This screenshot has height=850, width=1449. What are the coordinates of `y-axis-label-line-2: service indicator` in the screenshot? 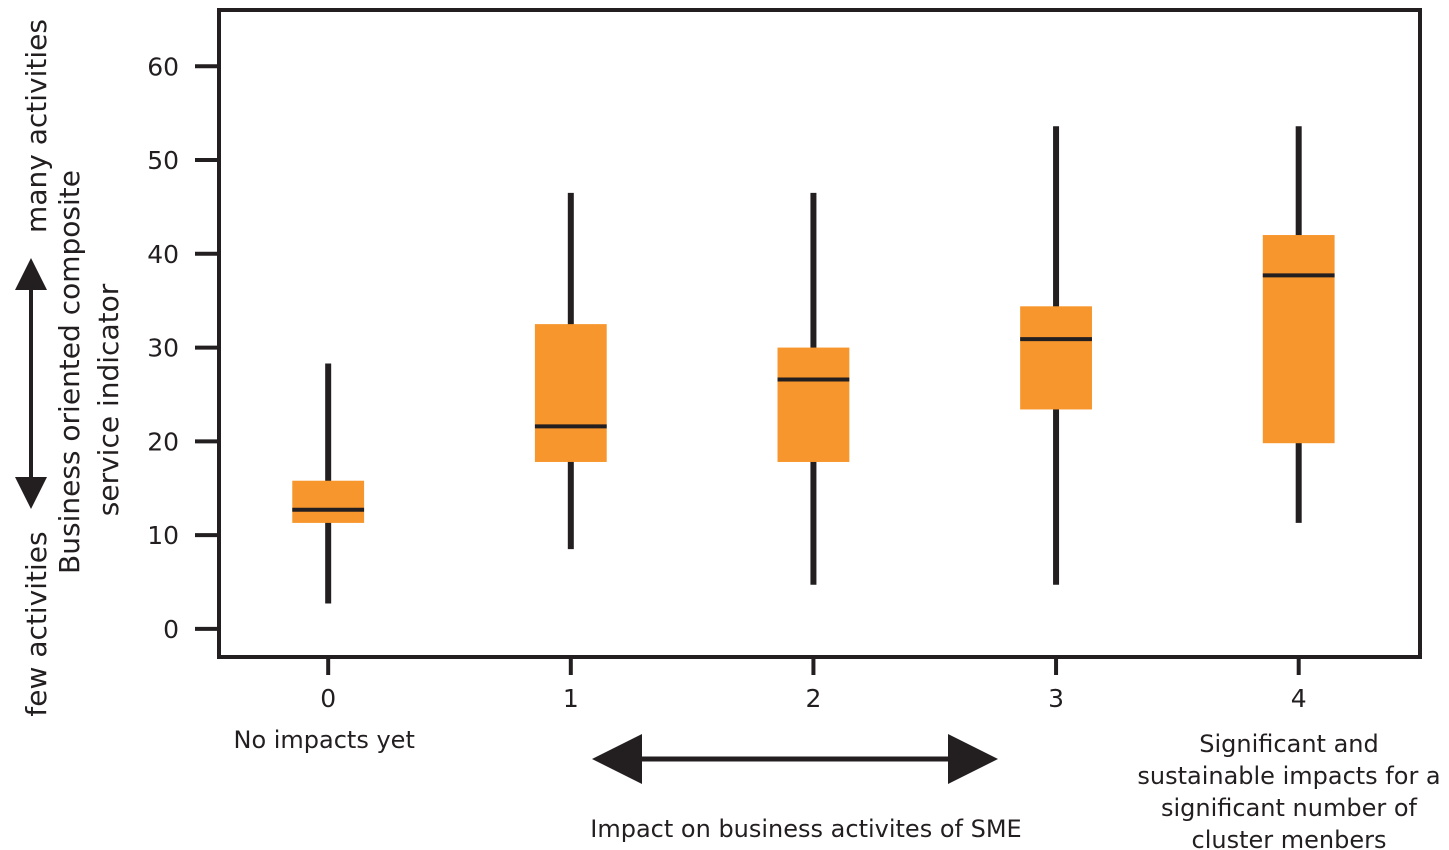 It's located at (108, 399).